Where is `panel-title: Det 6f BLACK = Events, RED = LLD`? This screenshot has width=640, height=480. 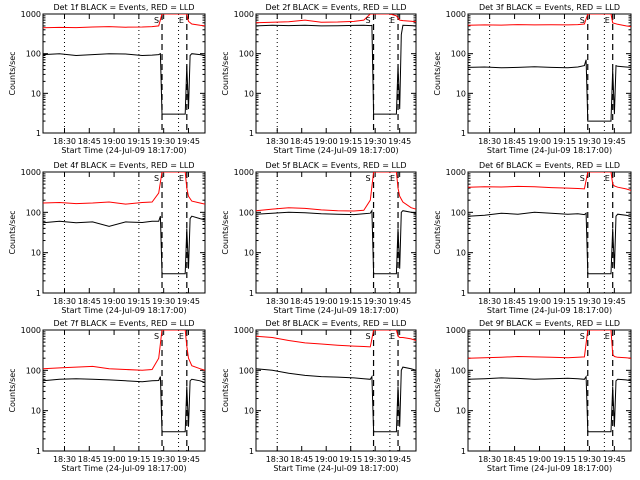
panel-title: Det 6f BLACK = Events, RED = LLD is located at coordinates (549, 165).